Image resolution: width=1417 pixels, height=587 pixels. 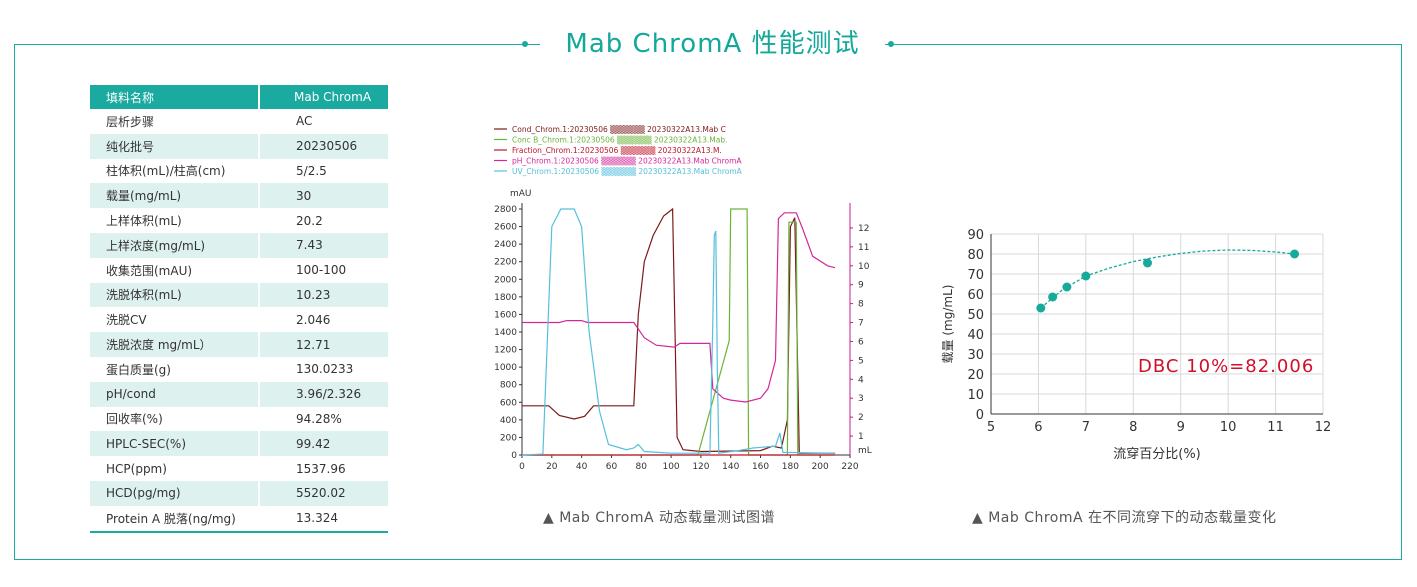 I want to click on y-tick-label: 1000, so click(x=505, y=368).